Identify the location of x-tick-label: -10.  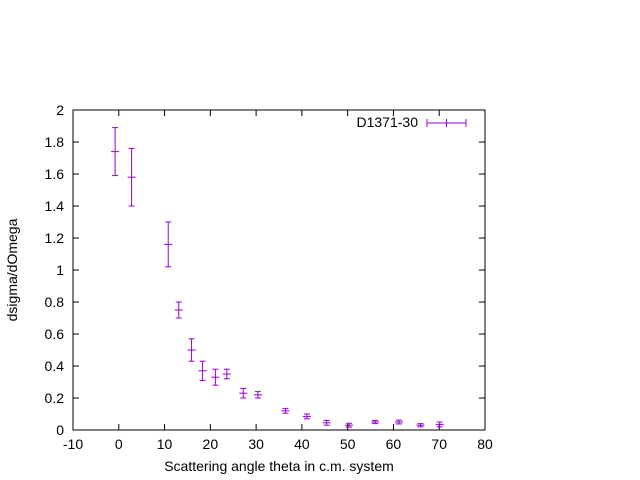
(73, 444).